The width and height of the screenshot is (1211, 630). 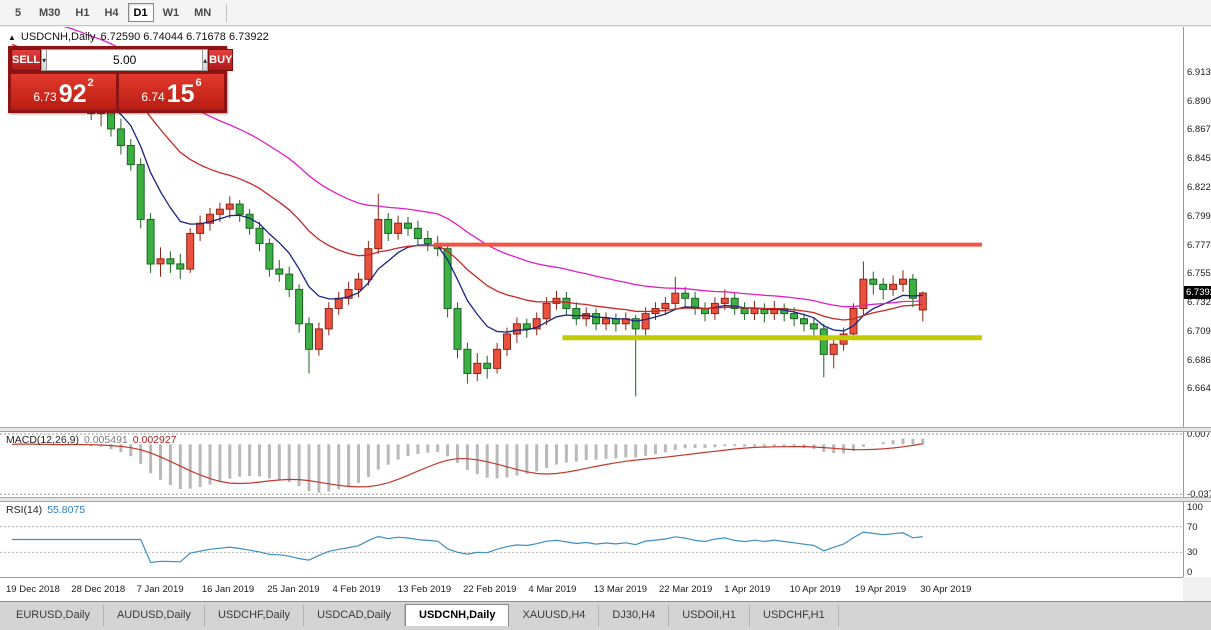 I want to click on chart-tab-audusd: AUDUSD,Daily, so click(x=154, y=615).